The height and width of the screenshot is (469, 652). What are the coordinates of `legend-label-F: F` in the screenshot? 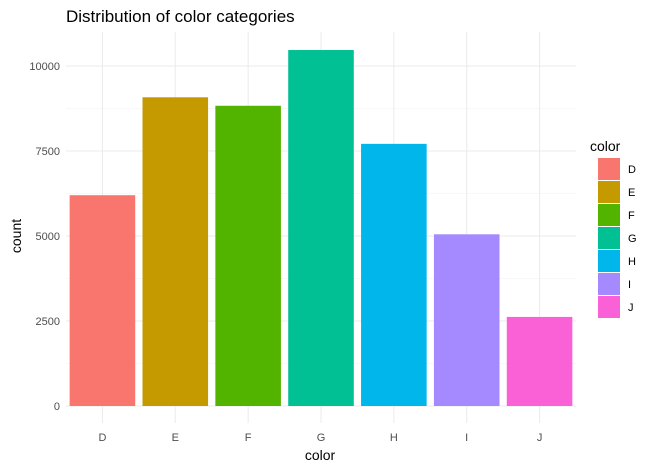 It's located at (631, 216).